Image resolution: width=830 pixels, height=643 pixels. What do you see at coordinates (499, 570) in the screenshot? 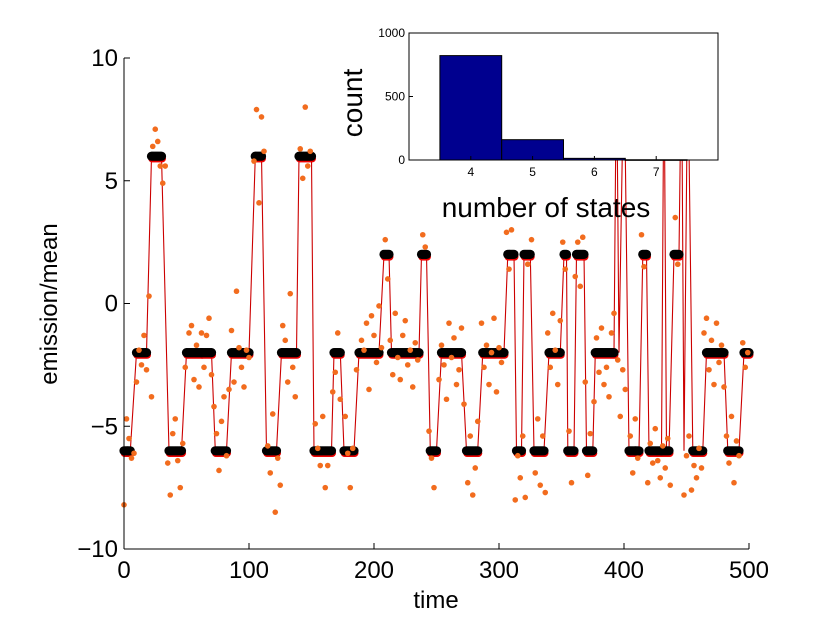
I see `x-tick-label: 300` at bounding box center [499, 570].